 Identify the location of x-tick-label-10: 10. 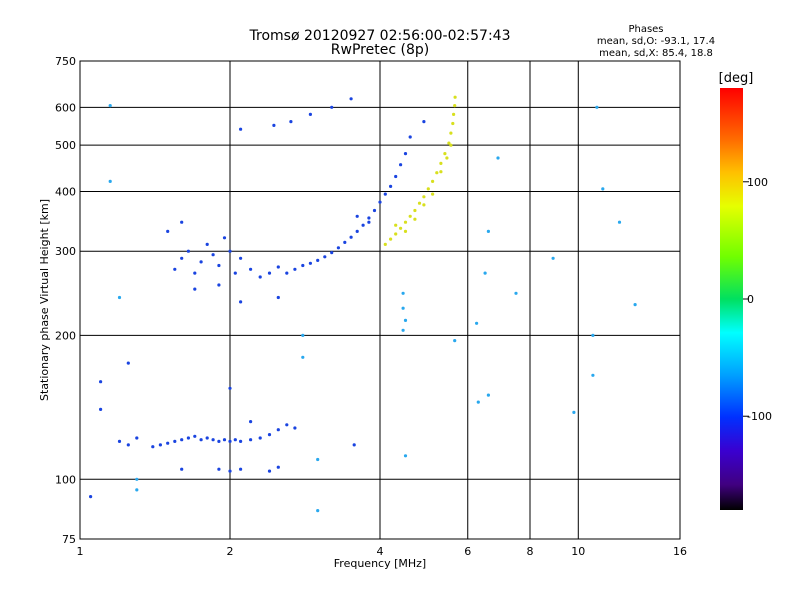
(578, 551).